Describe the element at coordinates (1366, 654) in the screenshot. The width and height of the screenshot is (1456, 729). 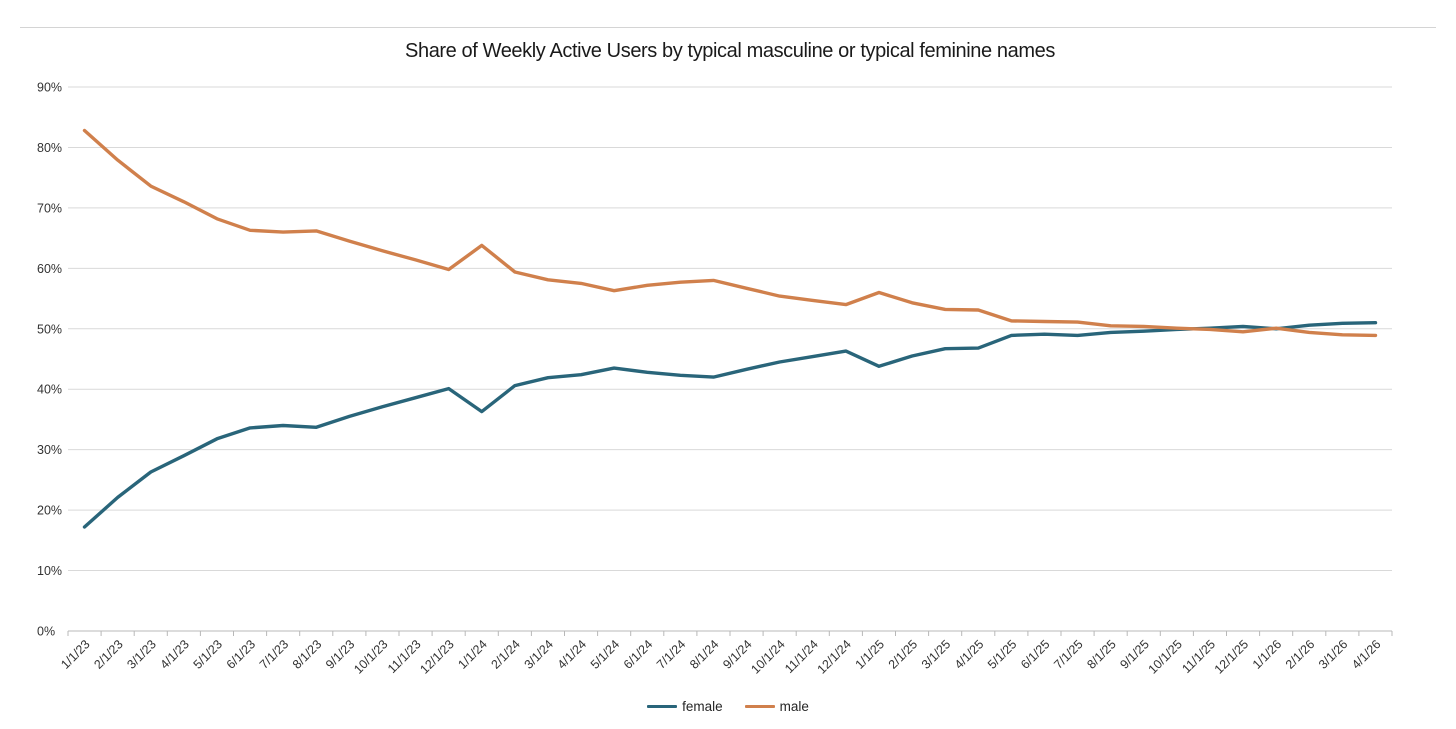
I see `x-tick-label: 4/1/26` at that location.